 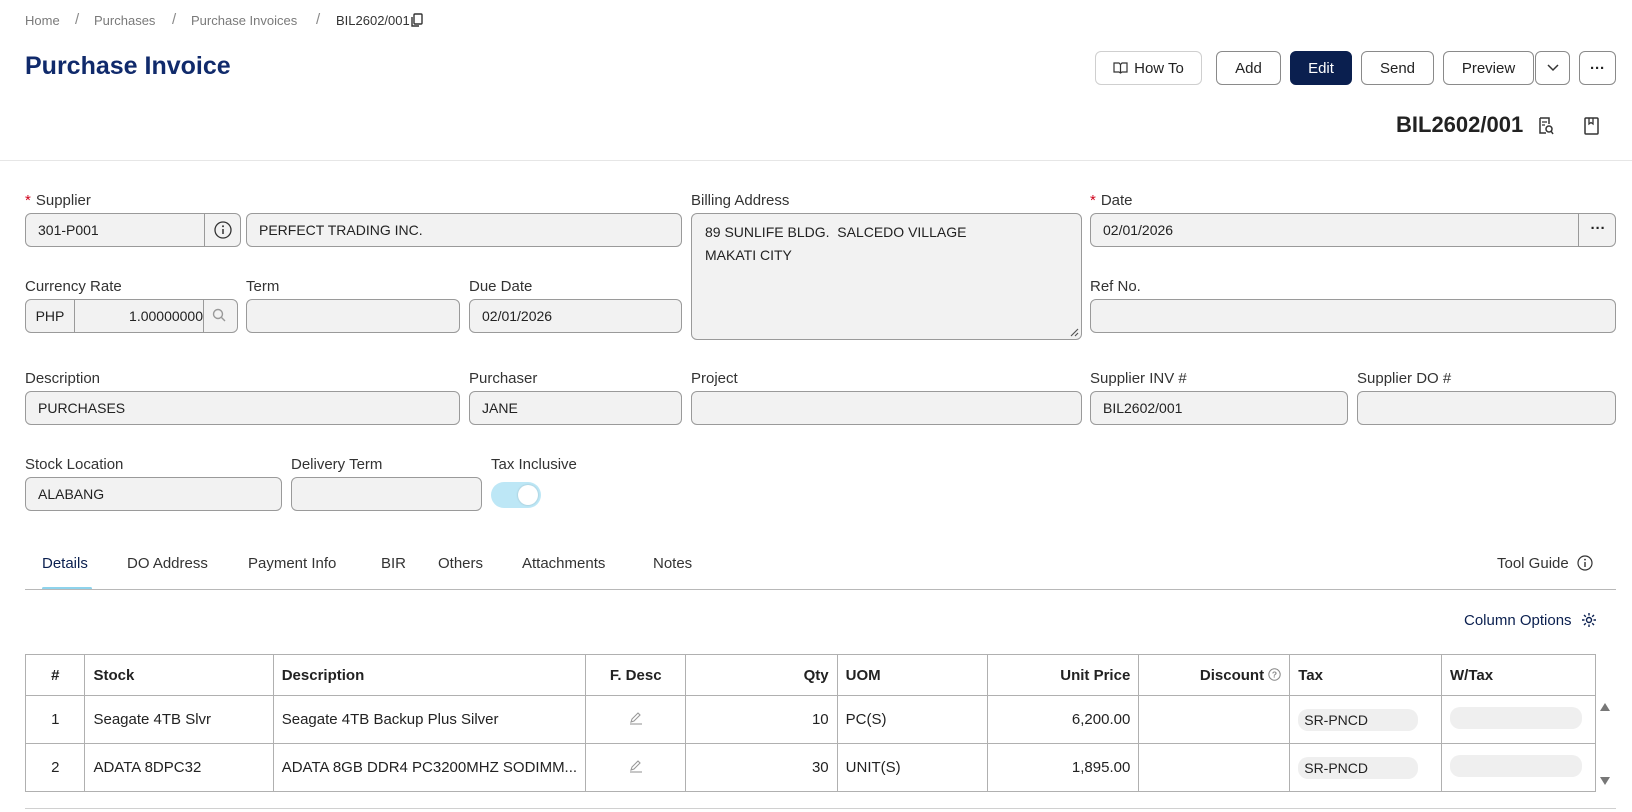 I want to click on edit-button: Edit, so click(x=1321, y=68).